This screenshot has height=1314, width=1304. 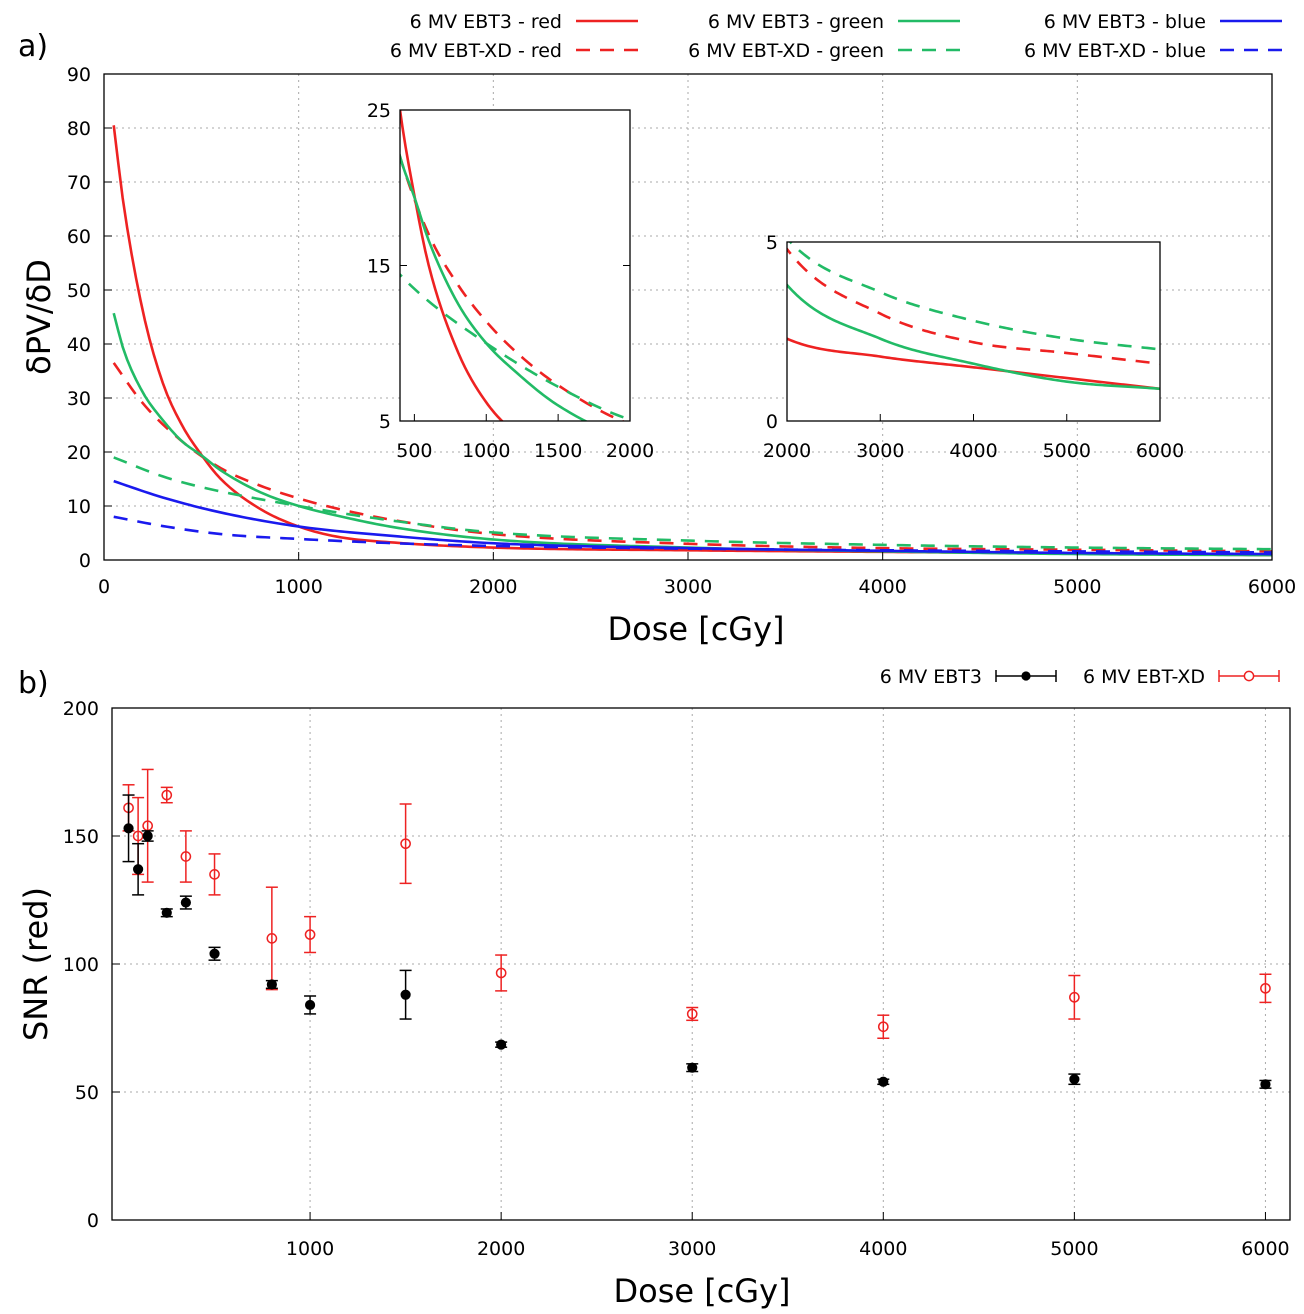 What do you see at coordinates (39, 317) in the screenshot?
I see `panel-a-ylabel: δPV/δD` at bounding box center [39, 317].